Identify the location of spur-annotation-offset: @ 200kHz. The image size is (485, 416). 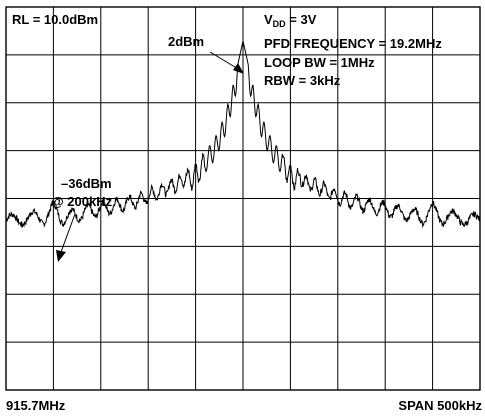
(82, 201).